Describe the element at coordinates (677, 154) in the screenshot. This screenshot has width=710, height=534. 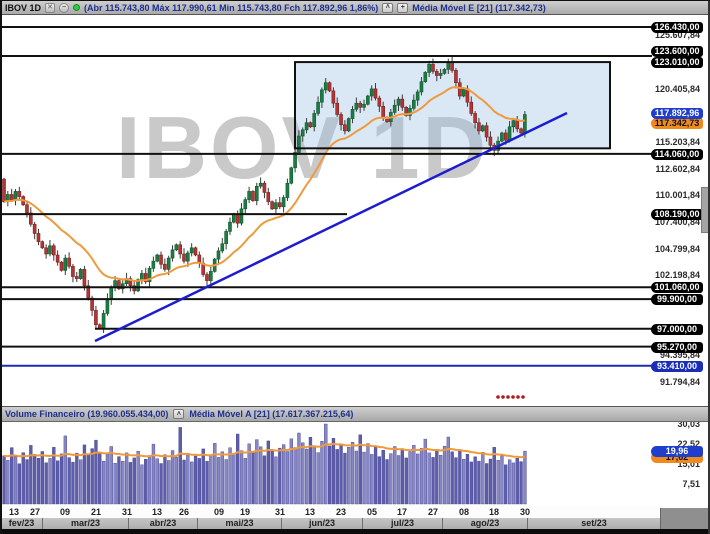
I see `price-level-pill: 114.060,00` at that location.